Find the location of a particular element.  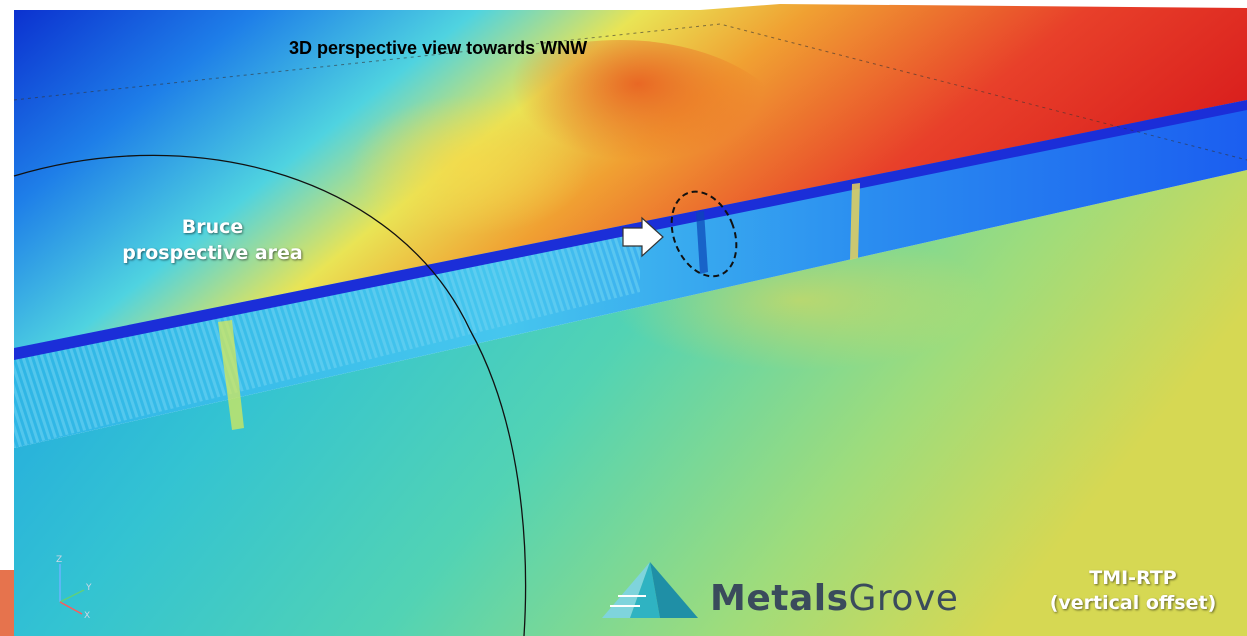

axis-x-label: X is located at coordinates (87, 616).